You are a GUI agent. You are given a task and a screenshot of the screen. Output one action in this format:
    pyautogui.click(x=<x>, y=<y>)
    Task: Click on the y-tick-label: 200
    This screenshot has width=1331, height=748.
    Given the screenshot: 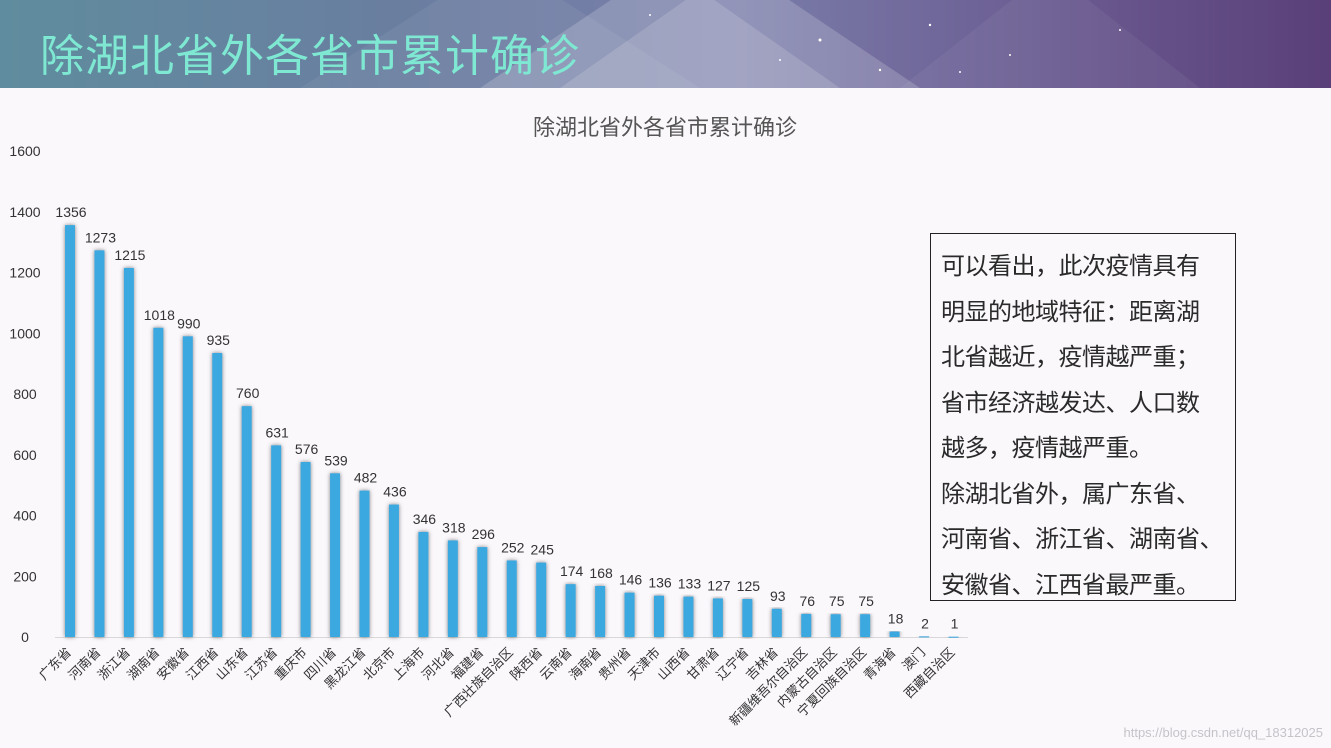 What is the action you would take?
    pyautogui.click(x=25, y=576)
    